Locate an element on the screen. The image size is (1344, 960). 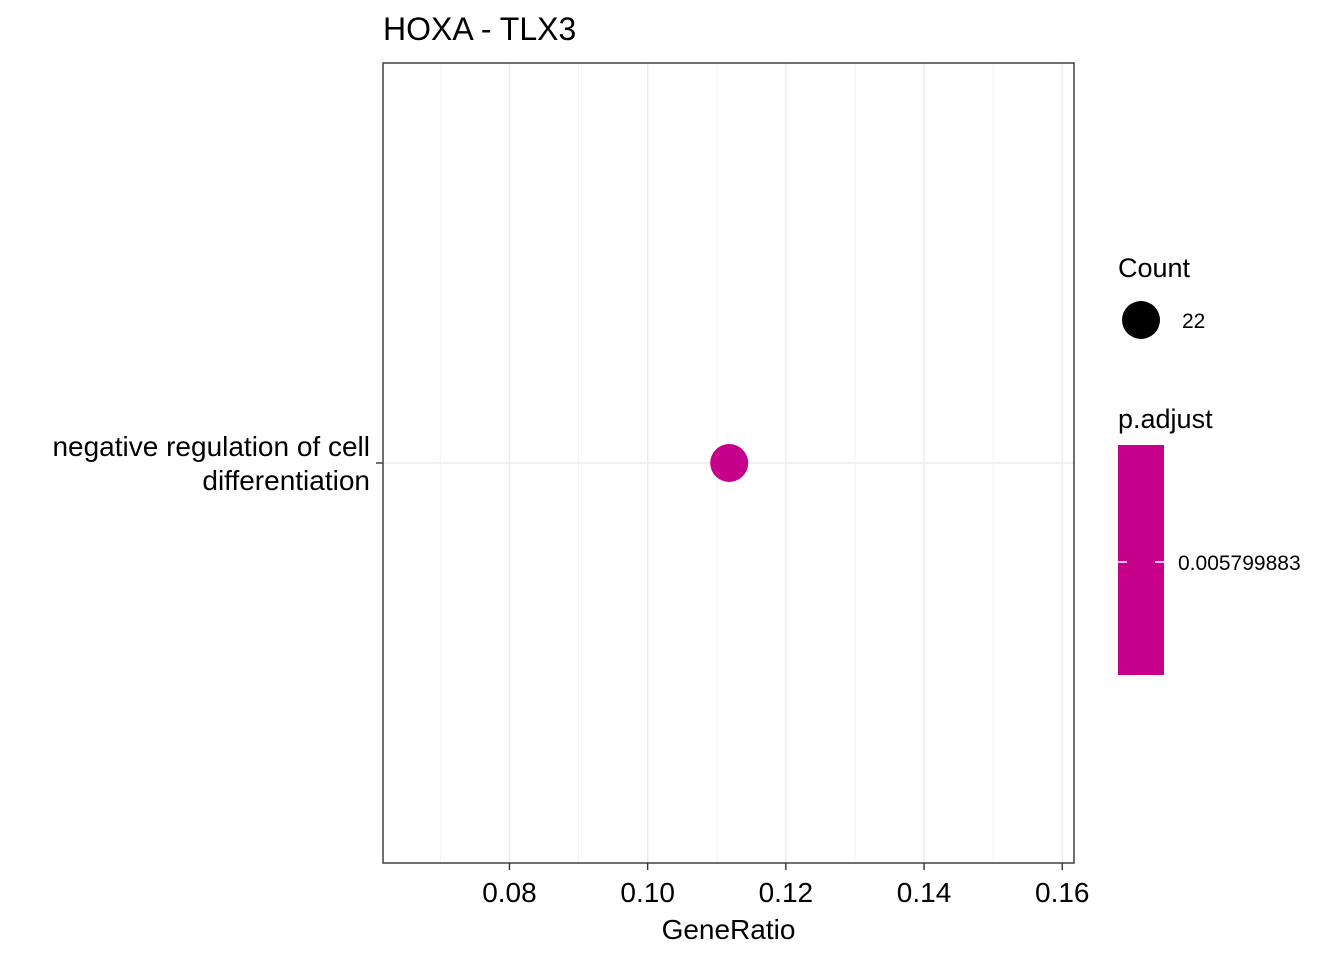
p-adjust-colorbar is located at coordinates (1141, 560).